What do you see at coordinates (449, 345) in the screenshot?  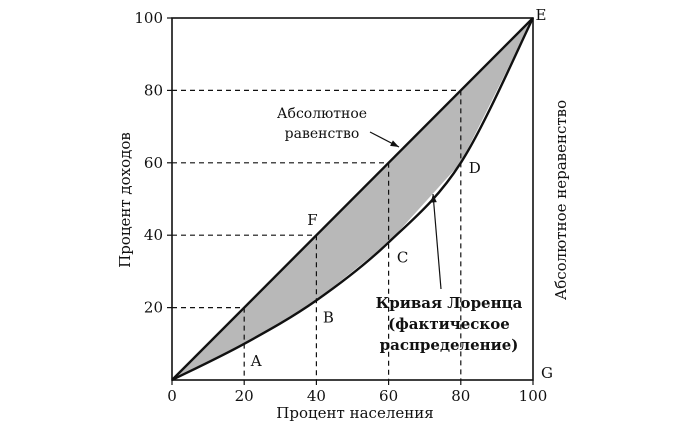 I see `lorenz-annotation-line3: распределение)` at bounding box center [449, 345].